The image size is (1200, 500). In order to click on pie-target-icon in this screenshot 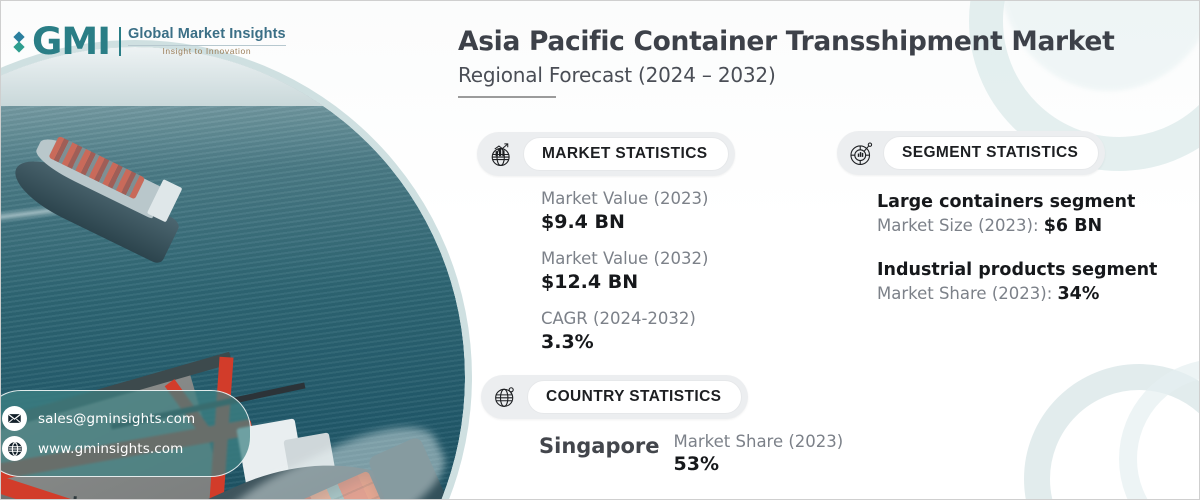, I will do `click(861, 153)`.